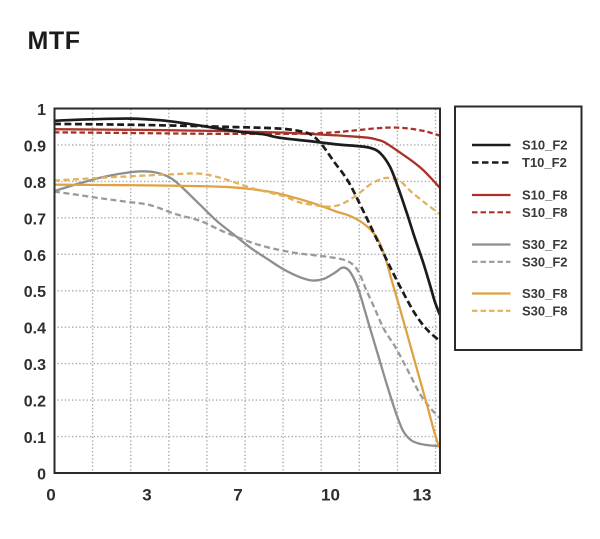 This screenshot has width=600, height=539. What do you see at coordinates (35, 438) in the screenshot?
I see `svg-text: 0.1` at bounding box center [35, 438].